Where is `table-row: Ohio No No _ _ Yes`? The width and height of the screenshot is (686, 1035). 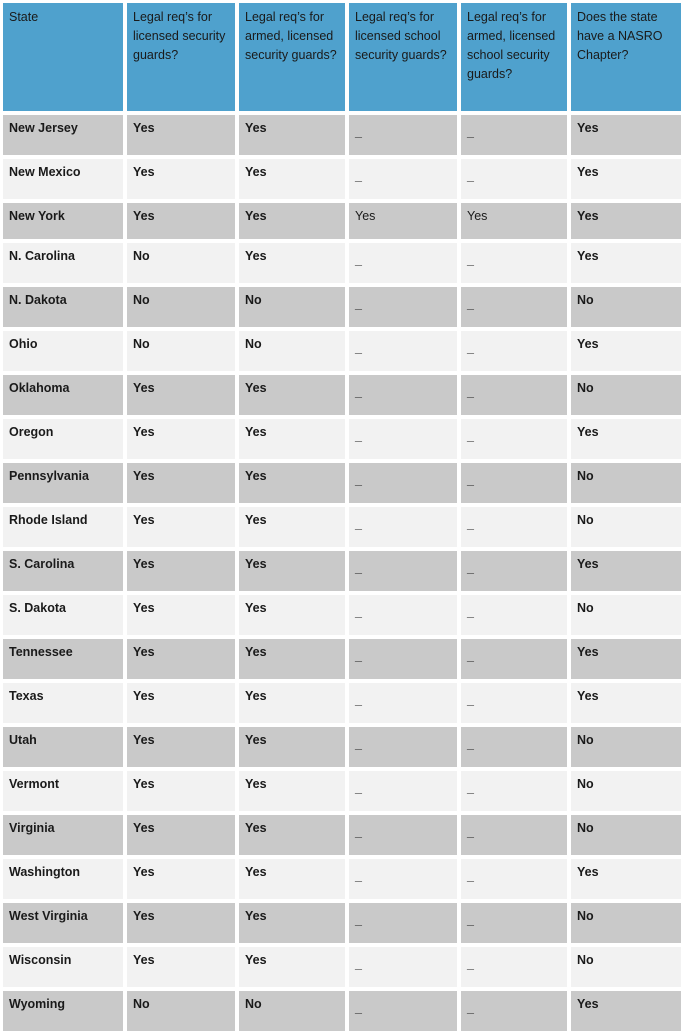 table-row: Ohio No No _ _ Yes is located at coordinates (342, 351).